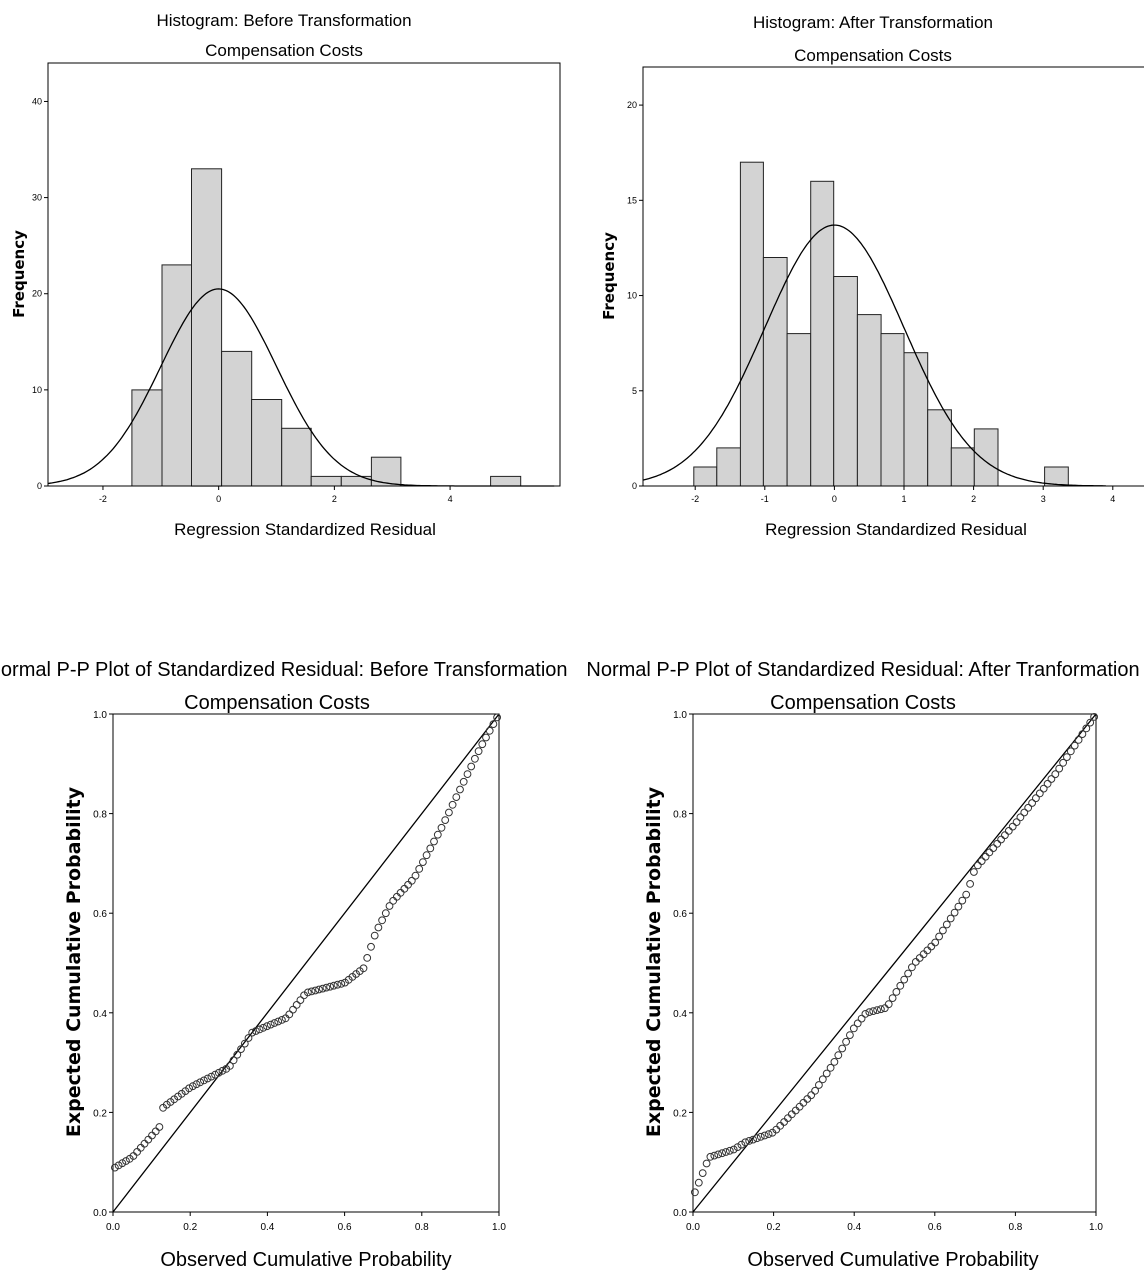 The image size is (1144, 1275). Describe the element at coordinates (894, 955) in the screenshot. I see `pp-points` at that location.